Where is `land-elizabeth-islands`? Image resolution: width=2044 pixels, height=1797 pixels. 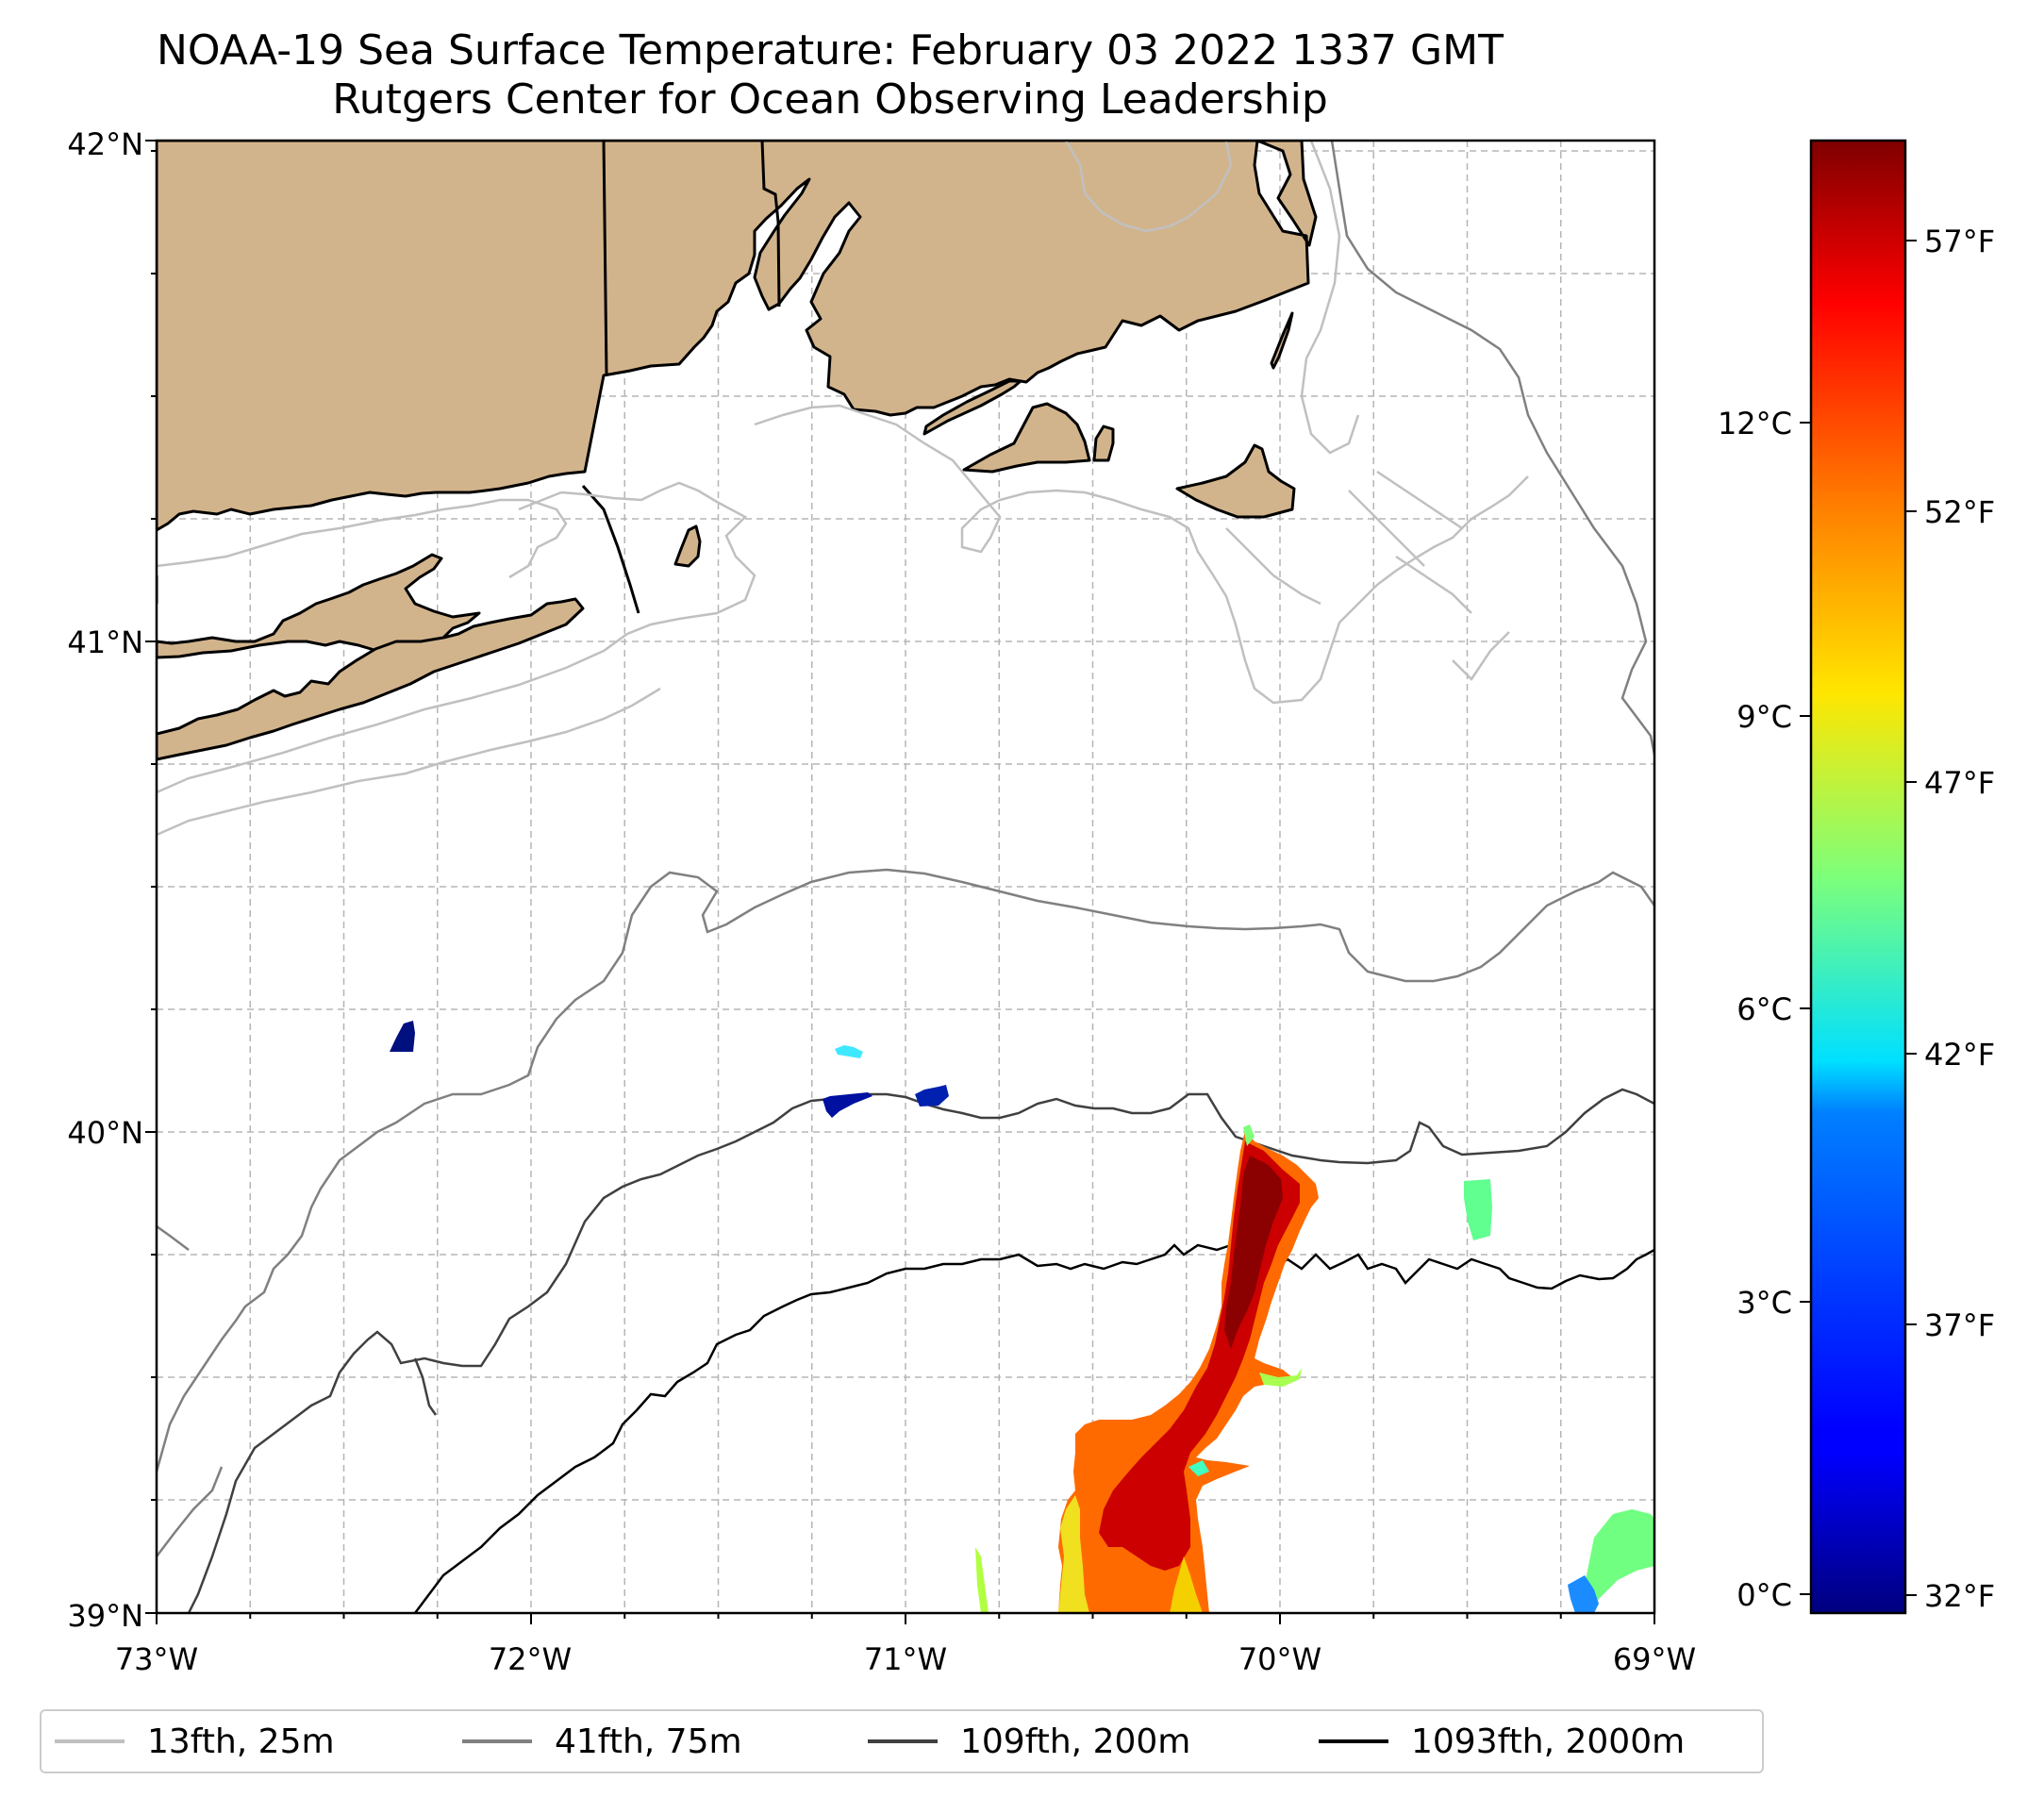 land-elizabeth-islands is located at coordinates (972, 407).